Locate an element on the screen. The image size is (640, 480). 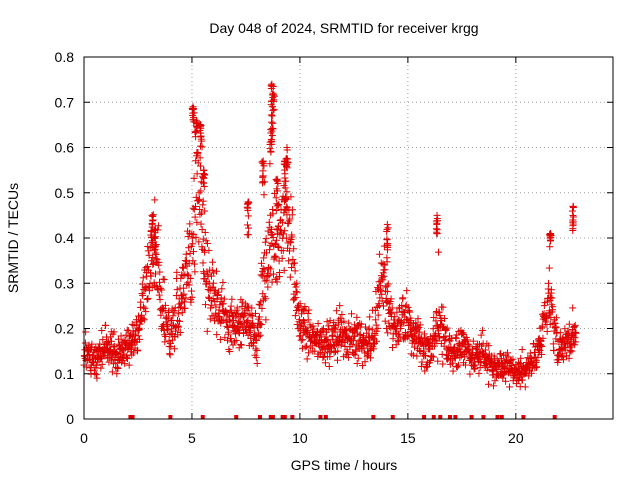
y-tick-label: 0.8 is located at coordinates (65, 57).